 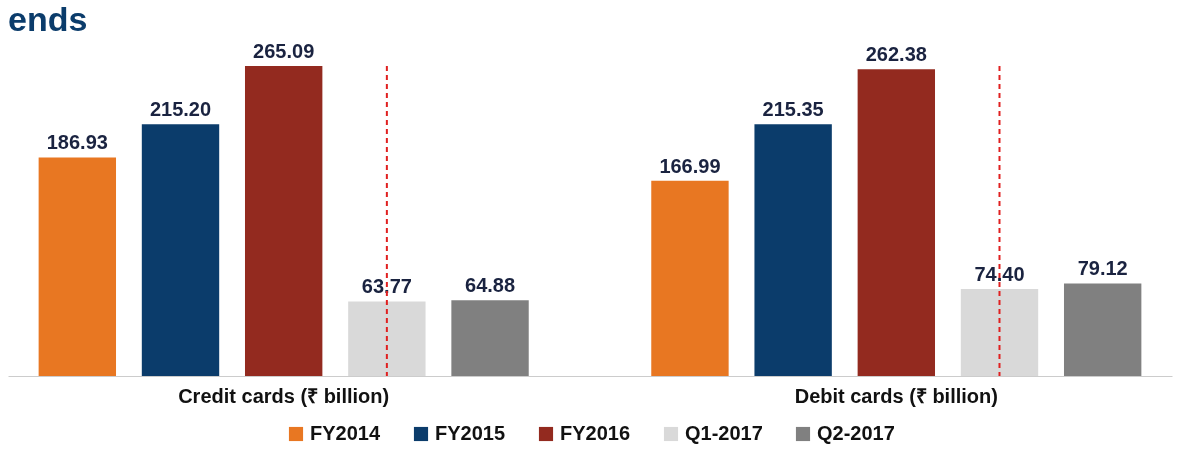 What do you see at coordinates (856, 433) in the screenshot?
I see `legend-label: Q2-2017` at bounding box center [856, 433].